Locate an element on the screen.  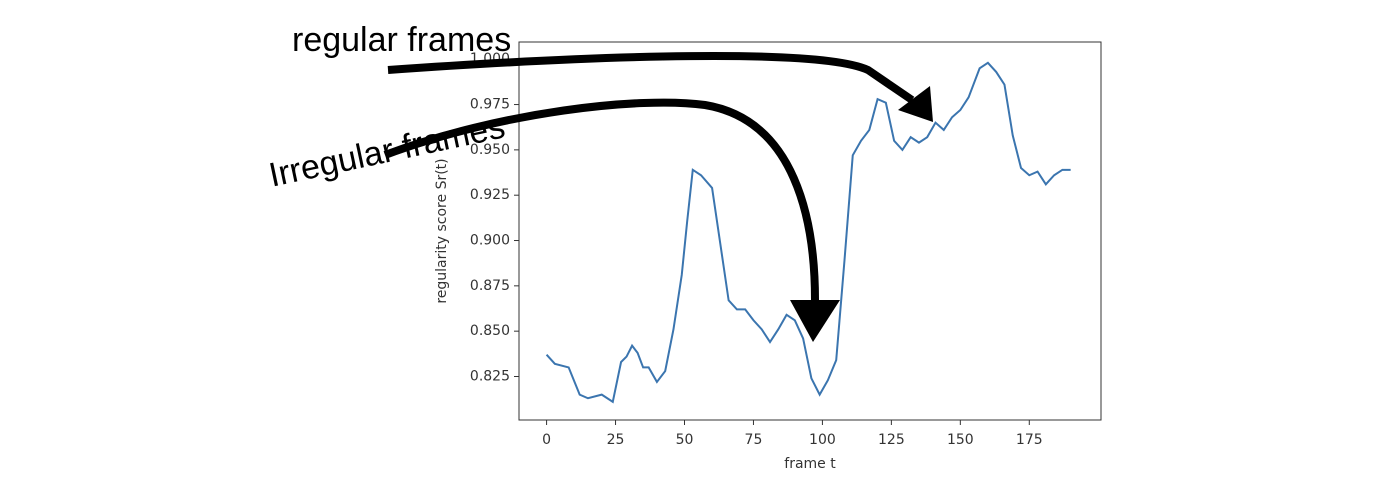
y-tick-label: 0.875 is located at coordinates (490, 286).